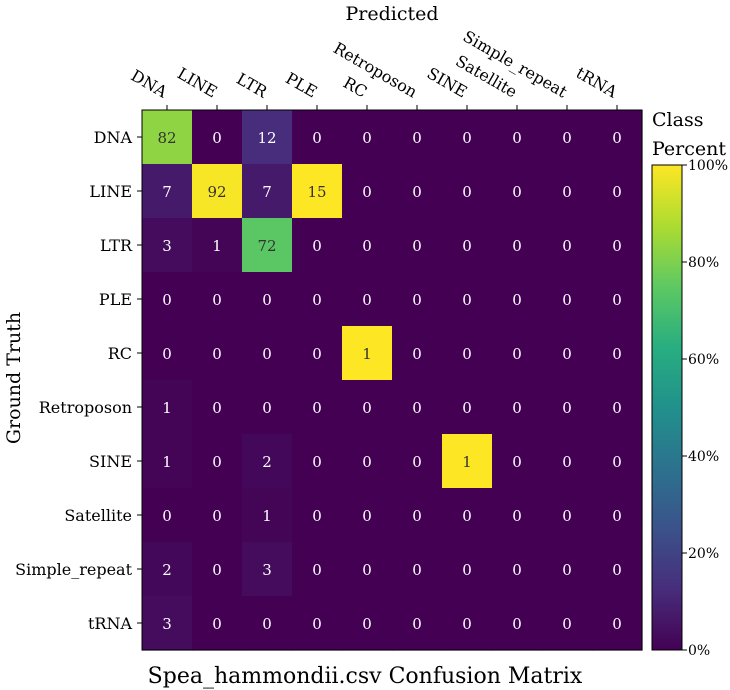 The height and width of the screenshot is (690, 730). I want to click on chart-title: Spea_hammondii.csv Confusion Matrix, so click(365, 676).